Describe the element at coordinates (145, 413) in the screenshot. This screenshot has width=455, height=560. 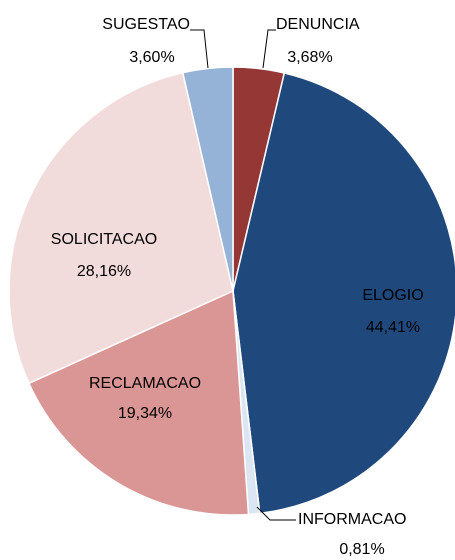
I see `value-label: 19,34%` at that location.